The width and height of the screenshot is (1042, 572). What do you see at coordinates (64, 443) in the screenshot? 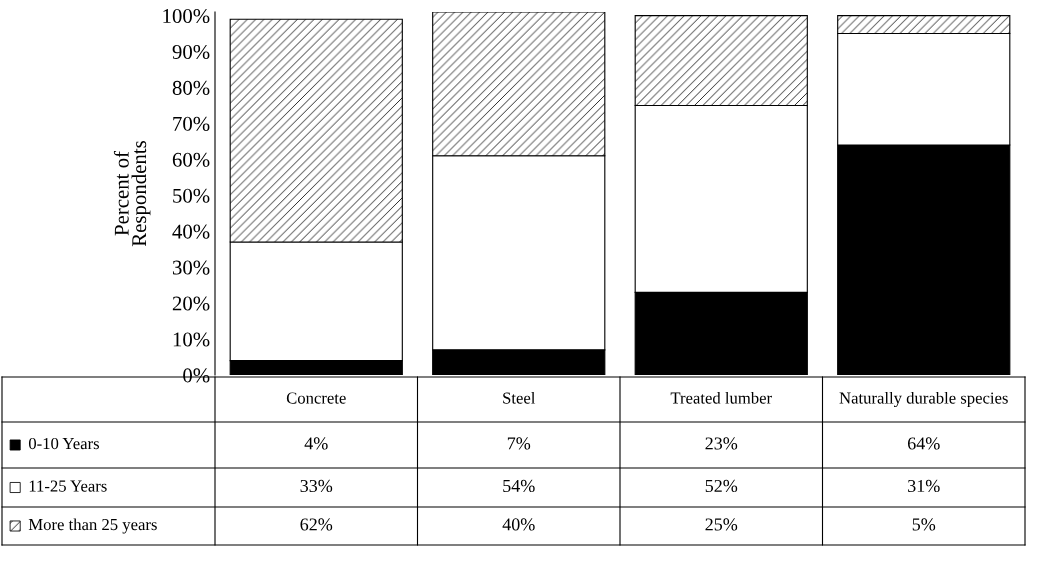
I see `legend-label: 0-10 Years` at bounding box center [64, 443].